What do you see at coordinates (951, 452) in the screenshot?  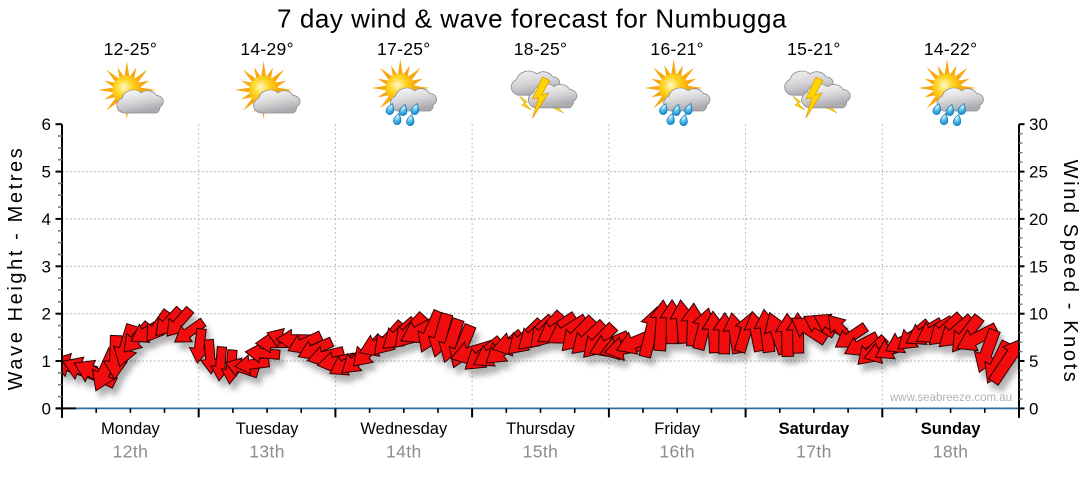 I see `svg-text: 18th` at bounding box center [951, 452].